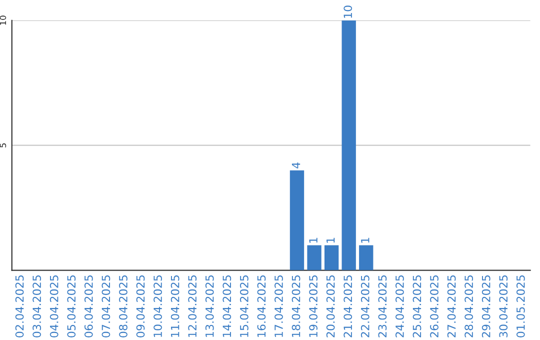  What do you see at coordinates (192, 306) in the screenshot?
I see `x-tick-label: 12.04.2025` at bounding box center [192, 306].